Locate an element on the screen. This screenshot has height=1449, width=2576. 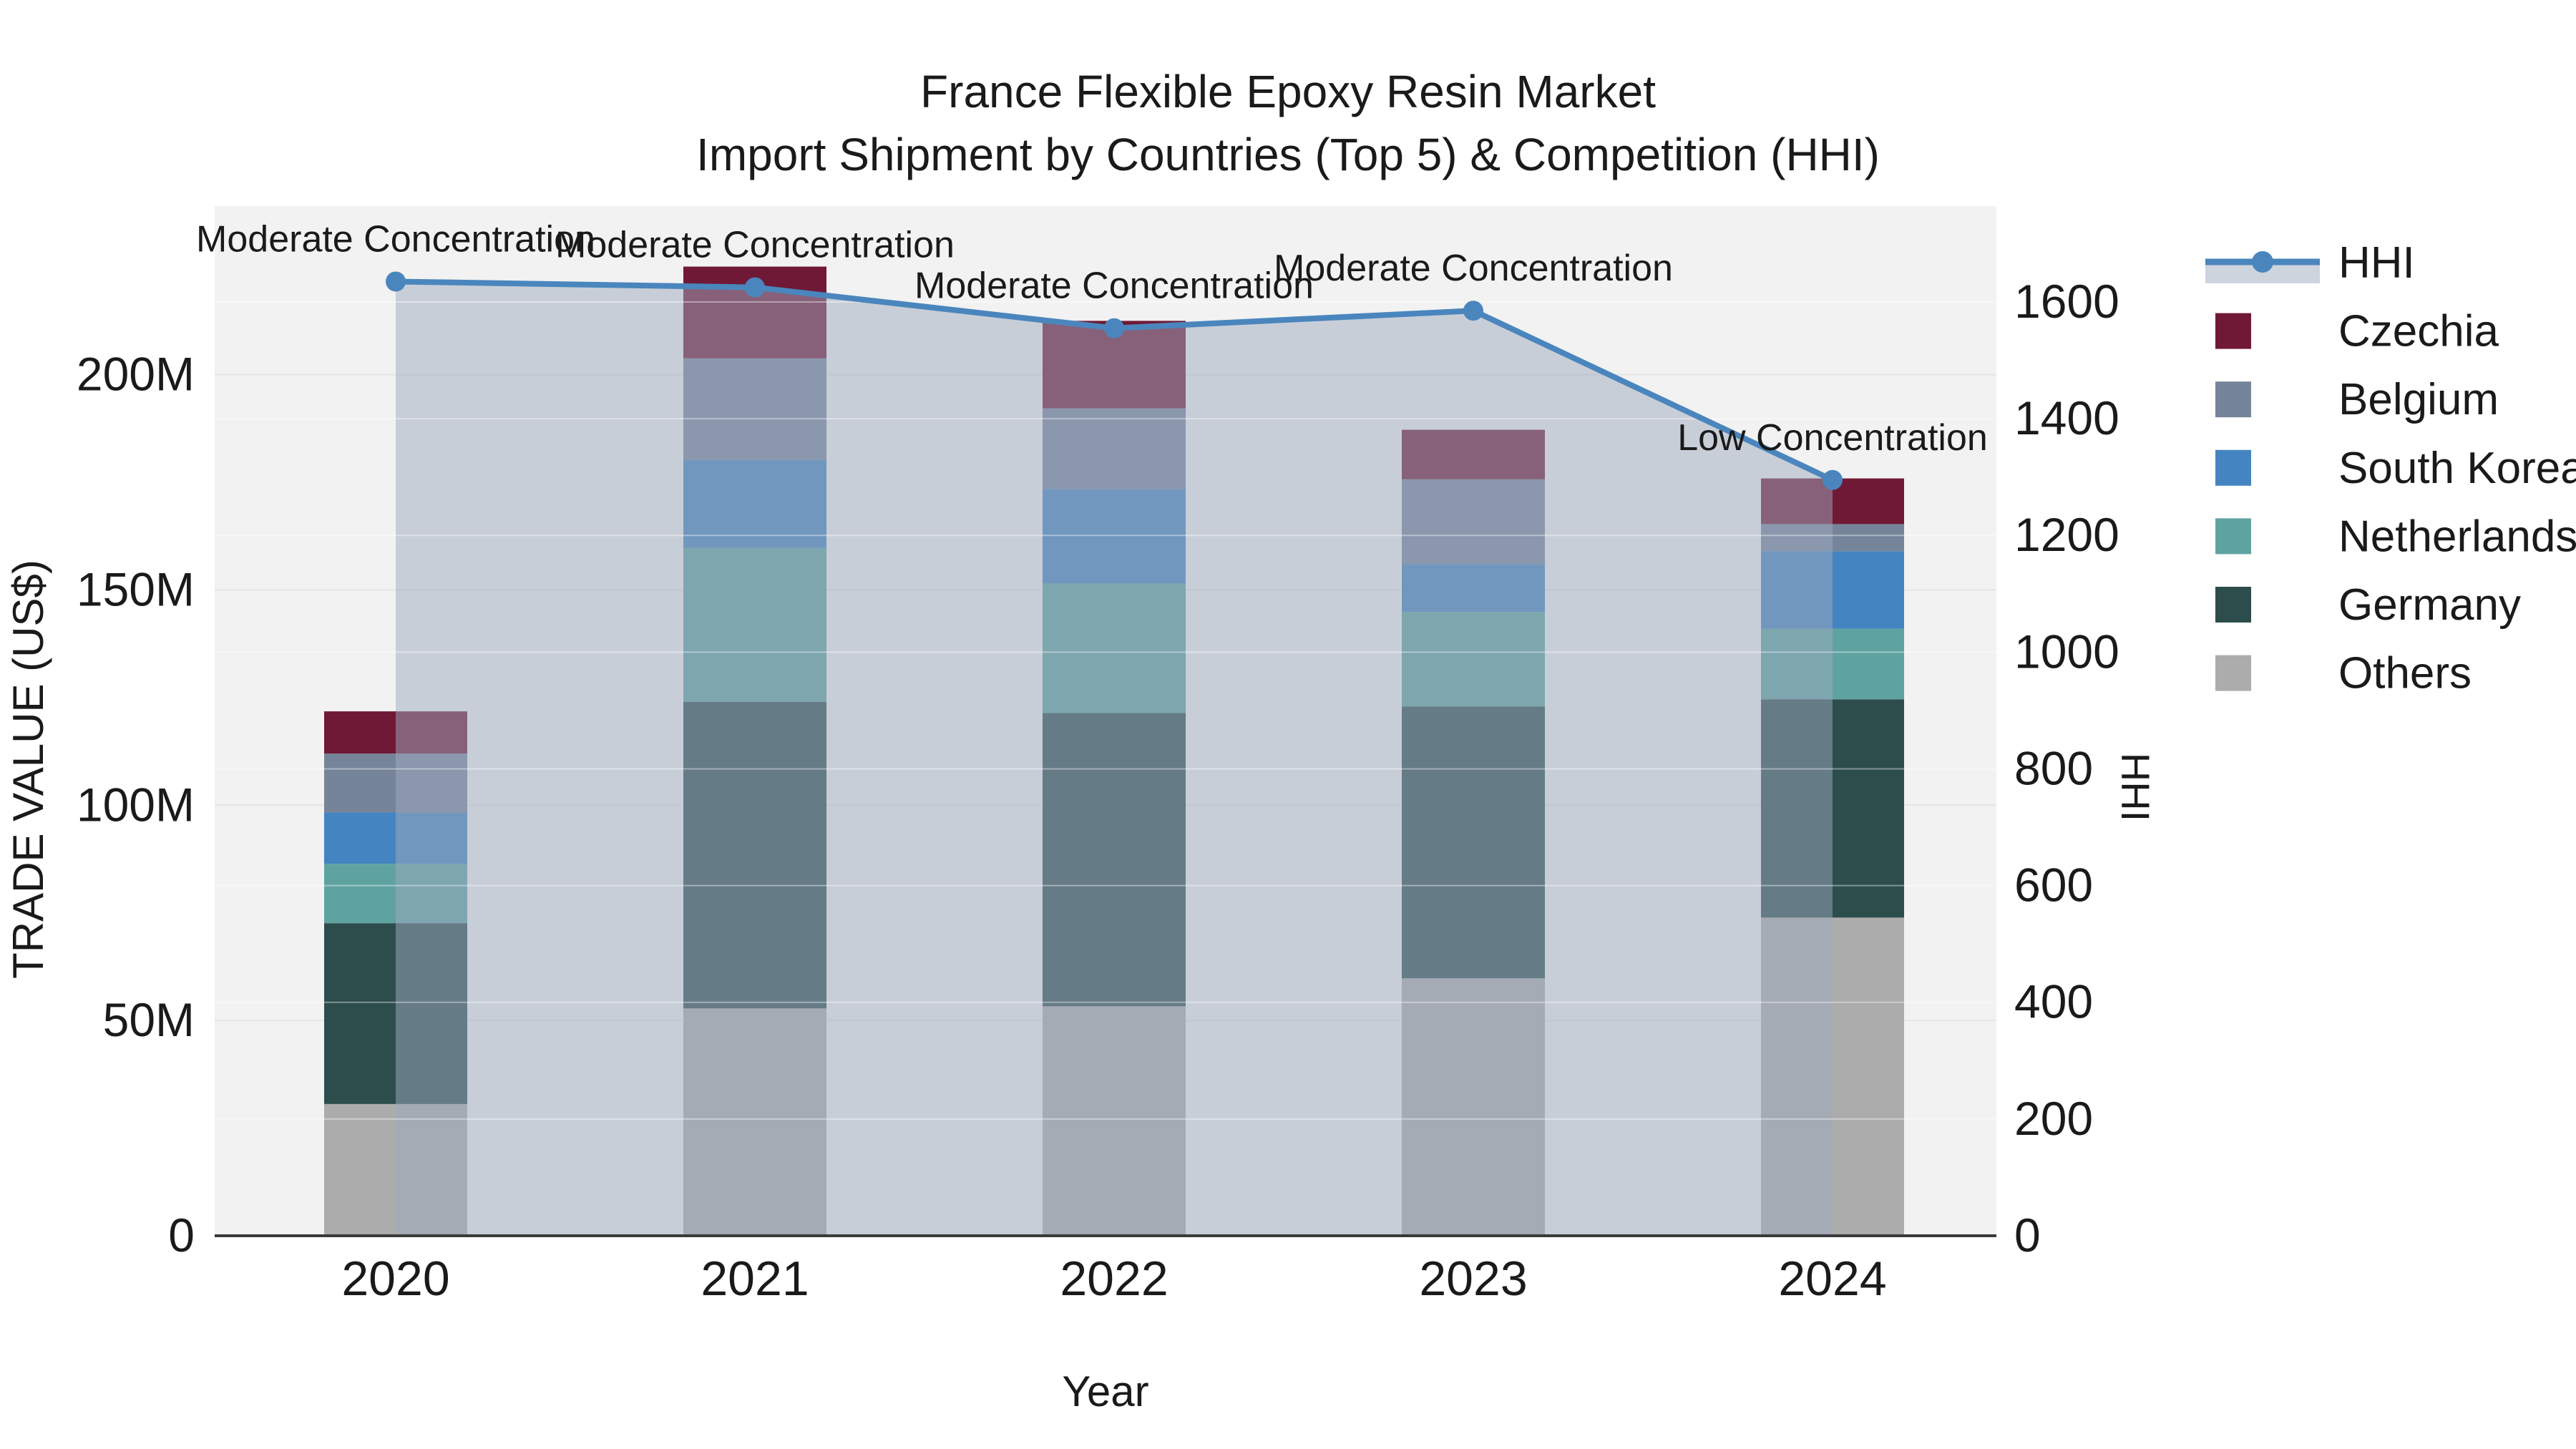
hhi-marker-2024 is located at coordinates (1833, 479).